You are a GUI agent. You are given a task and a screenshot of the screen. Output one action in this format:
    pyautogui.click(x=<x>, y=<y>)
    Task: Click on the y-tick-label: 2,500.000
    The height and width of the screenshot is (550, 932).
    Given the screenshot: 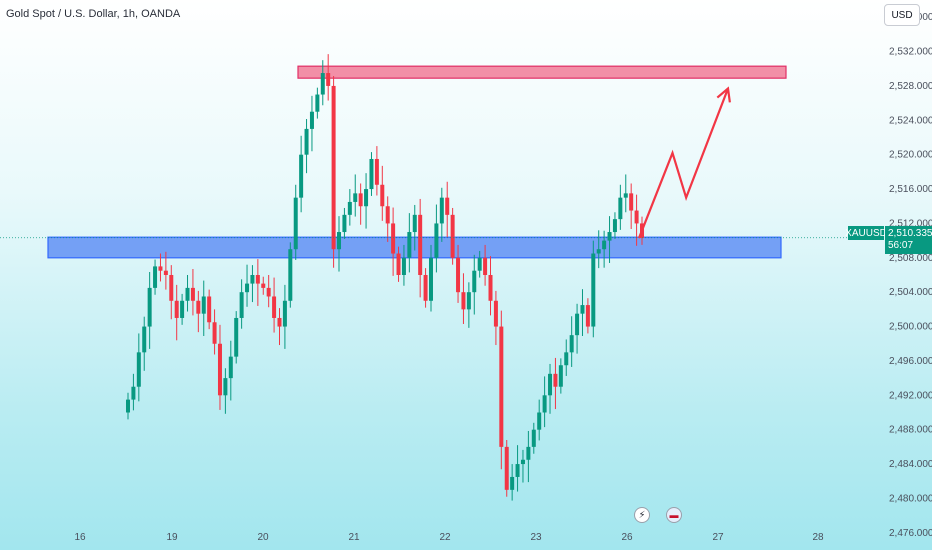 What is the action you would take?
    pyautogui.click(x=910, y=327)
    